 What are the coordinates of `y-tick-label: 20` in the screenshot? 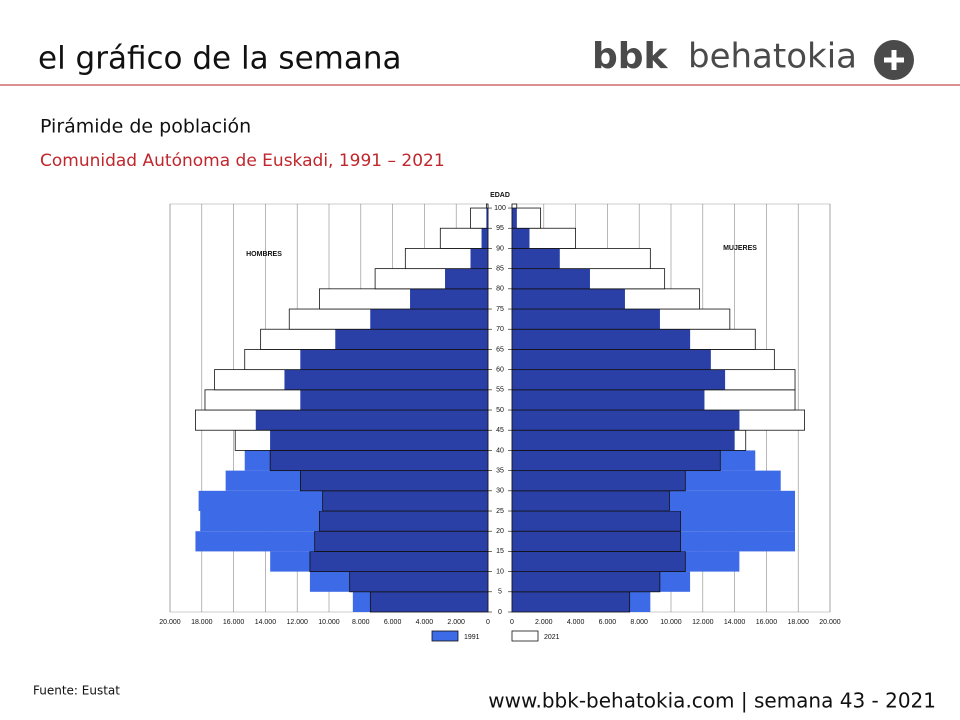 It's located at (500, 531).